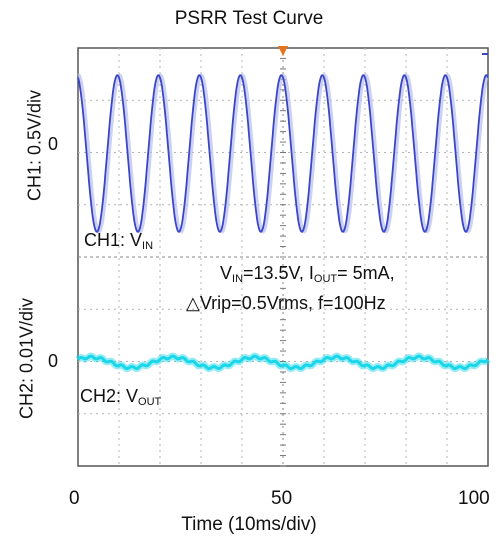 This screenshot has height=543, width=498. I want to click on ch2-trace, so click(283, 362).